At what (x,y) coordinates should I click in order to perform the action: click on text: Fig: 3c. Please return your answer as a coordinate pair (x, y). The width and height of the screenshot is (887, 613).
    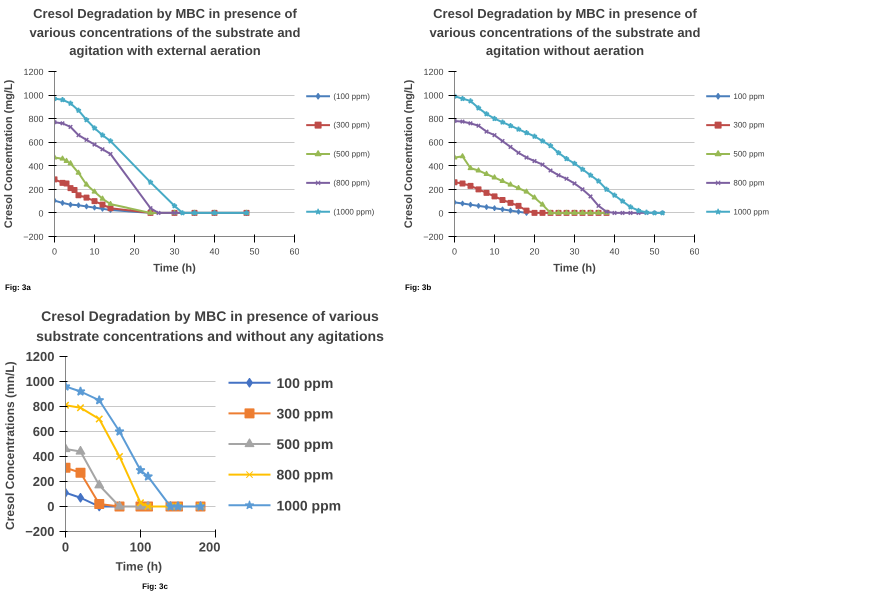
    Looking at the image, I should click on (155, 586).